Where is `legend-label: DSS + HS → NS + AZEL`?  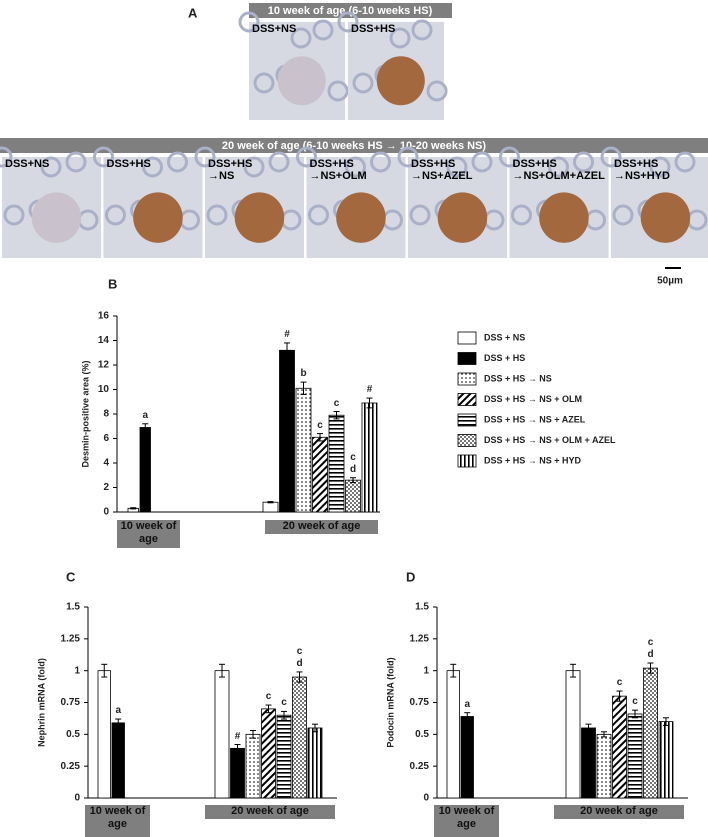 legend-label: DSS + HS → NS + AZEL is located at coordinates (535, 419).